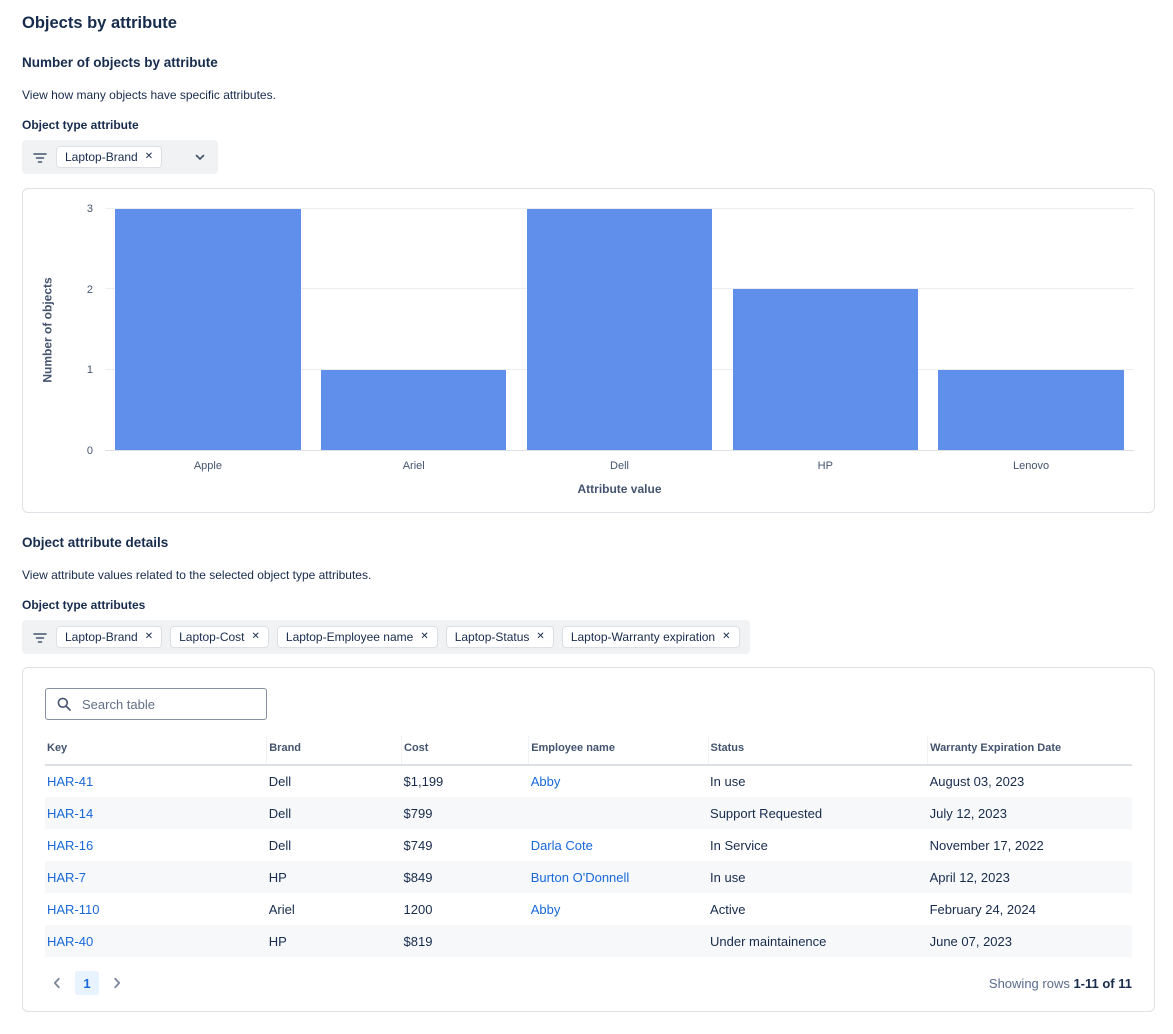 The width and height of the screenshot is (1173, 1034). What do you see at coordinates (70, 781) in the screenshot?
I see `object-key-link: HAR-41` at bounding box center [70, 781].